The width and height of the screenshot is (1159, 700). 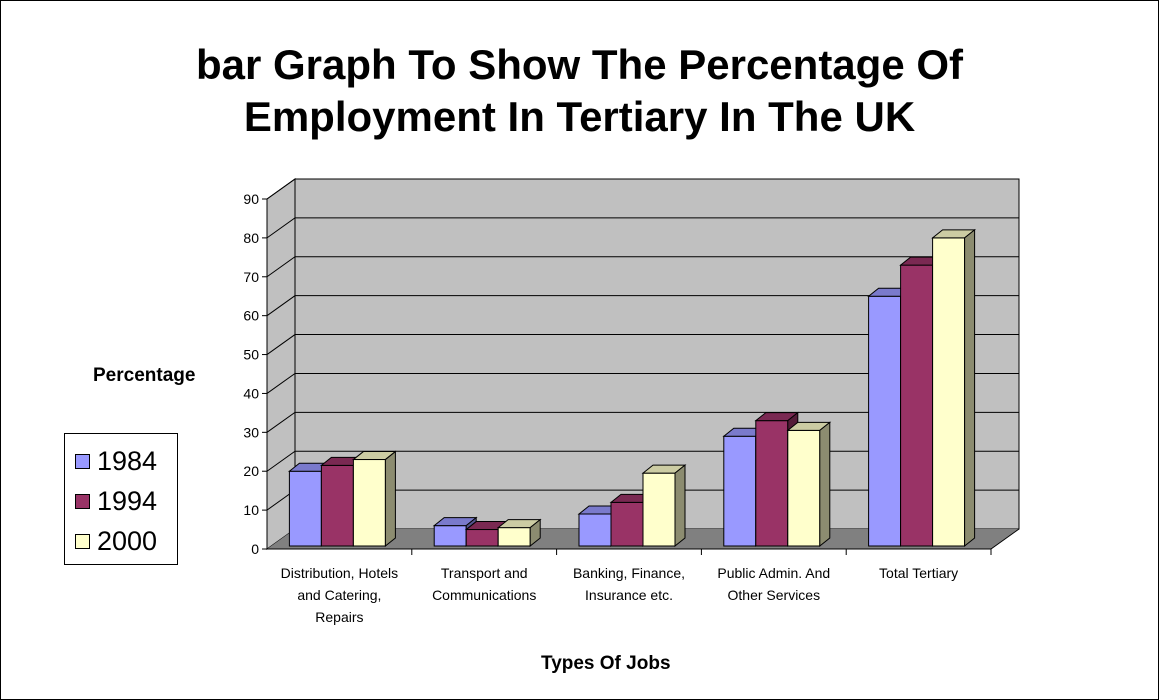 I want to click on x-tick-label: Distribution, Hotels and Catering, Repairs, so click(x=340, y=595).